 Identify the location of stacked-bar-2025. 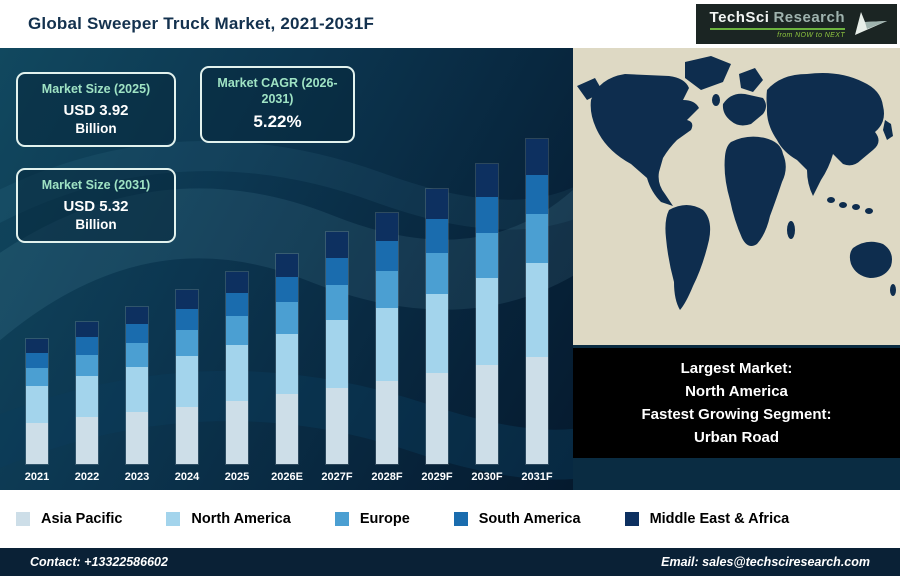
(237, 368).